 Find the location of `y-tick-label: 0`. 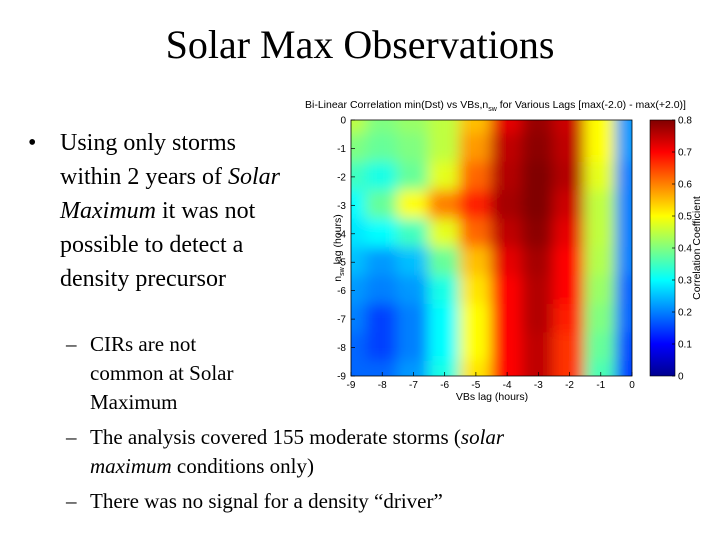

y-tick-label: 0 is located at coordinates (343, 121).